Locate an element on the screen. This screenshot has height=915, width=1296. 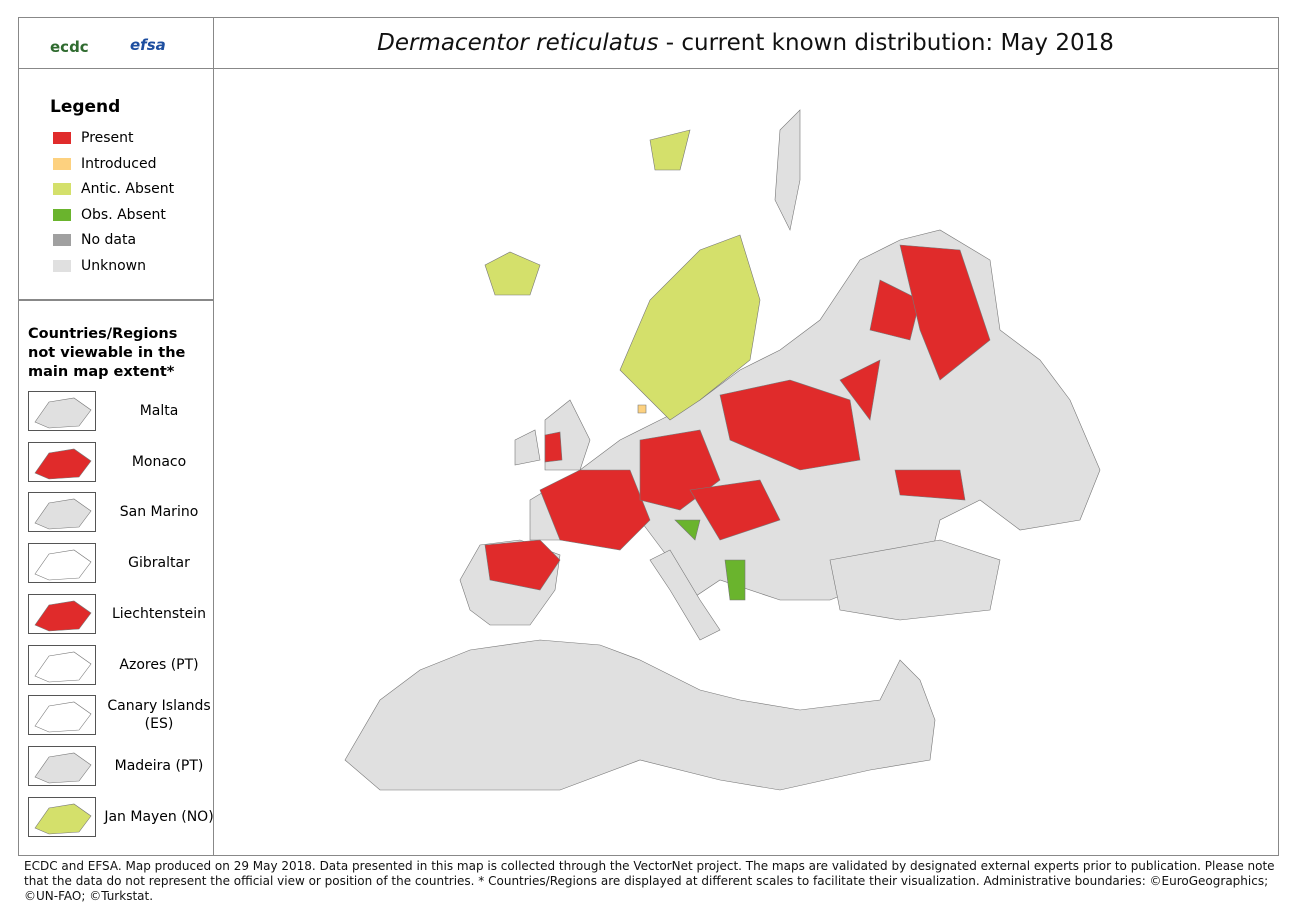
region-introduced is located at coordinates (642, 409).